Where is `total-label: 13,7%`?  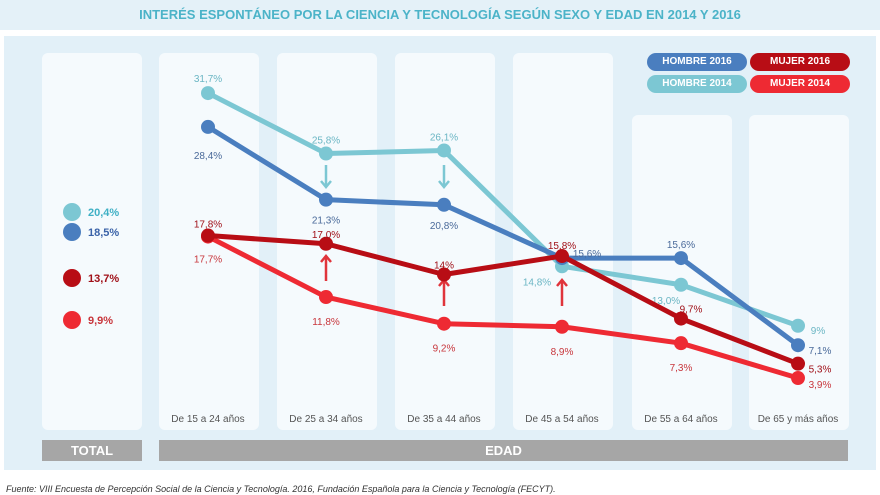
total-label: 13,7% is located at coordinates (103, 279).